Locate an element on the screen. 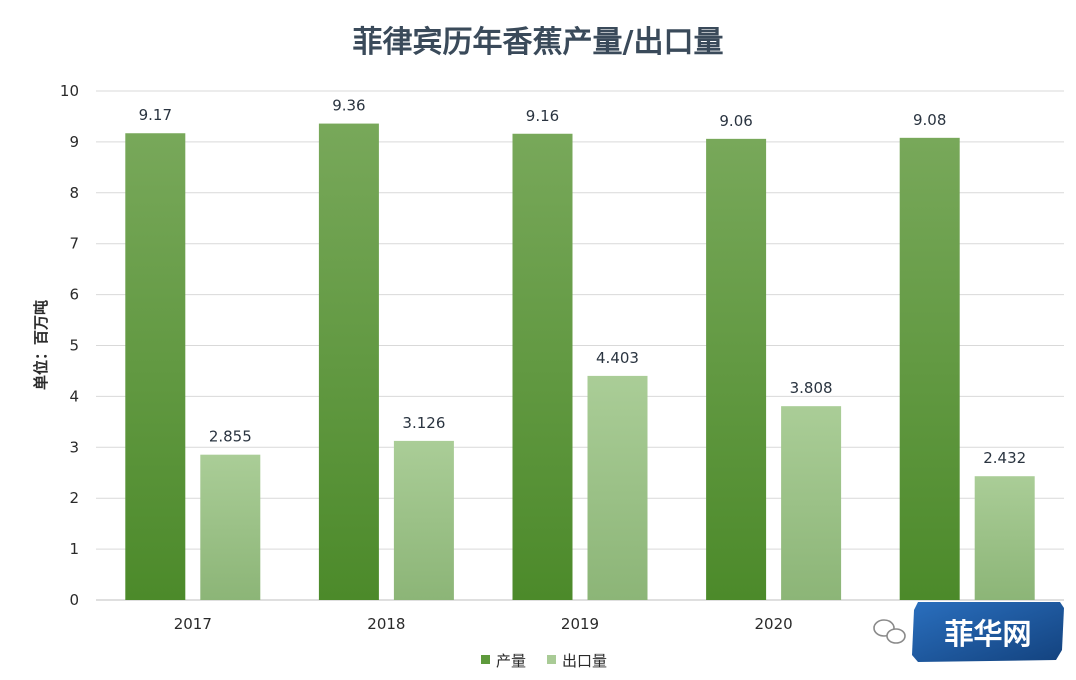  y-tick-label: 9 is located at coordinates (74, 142).